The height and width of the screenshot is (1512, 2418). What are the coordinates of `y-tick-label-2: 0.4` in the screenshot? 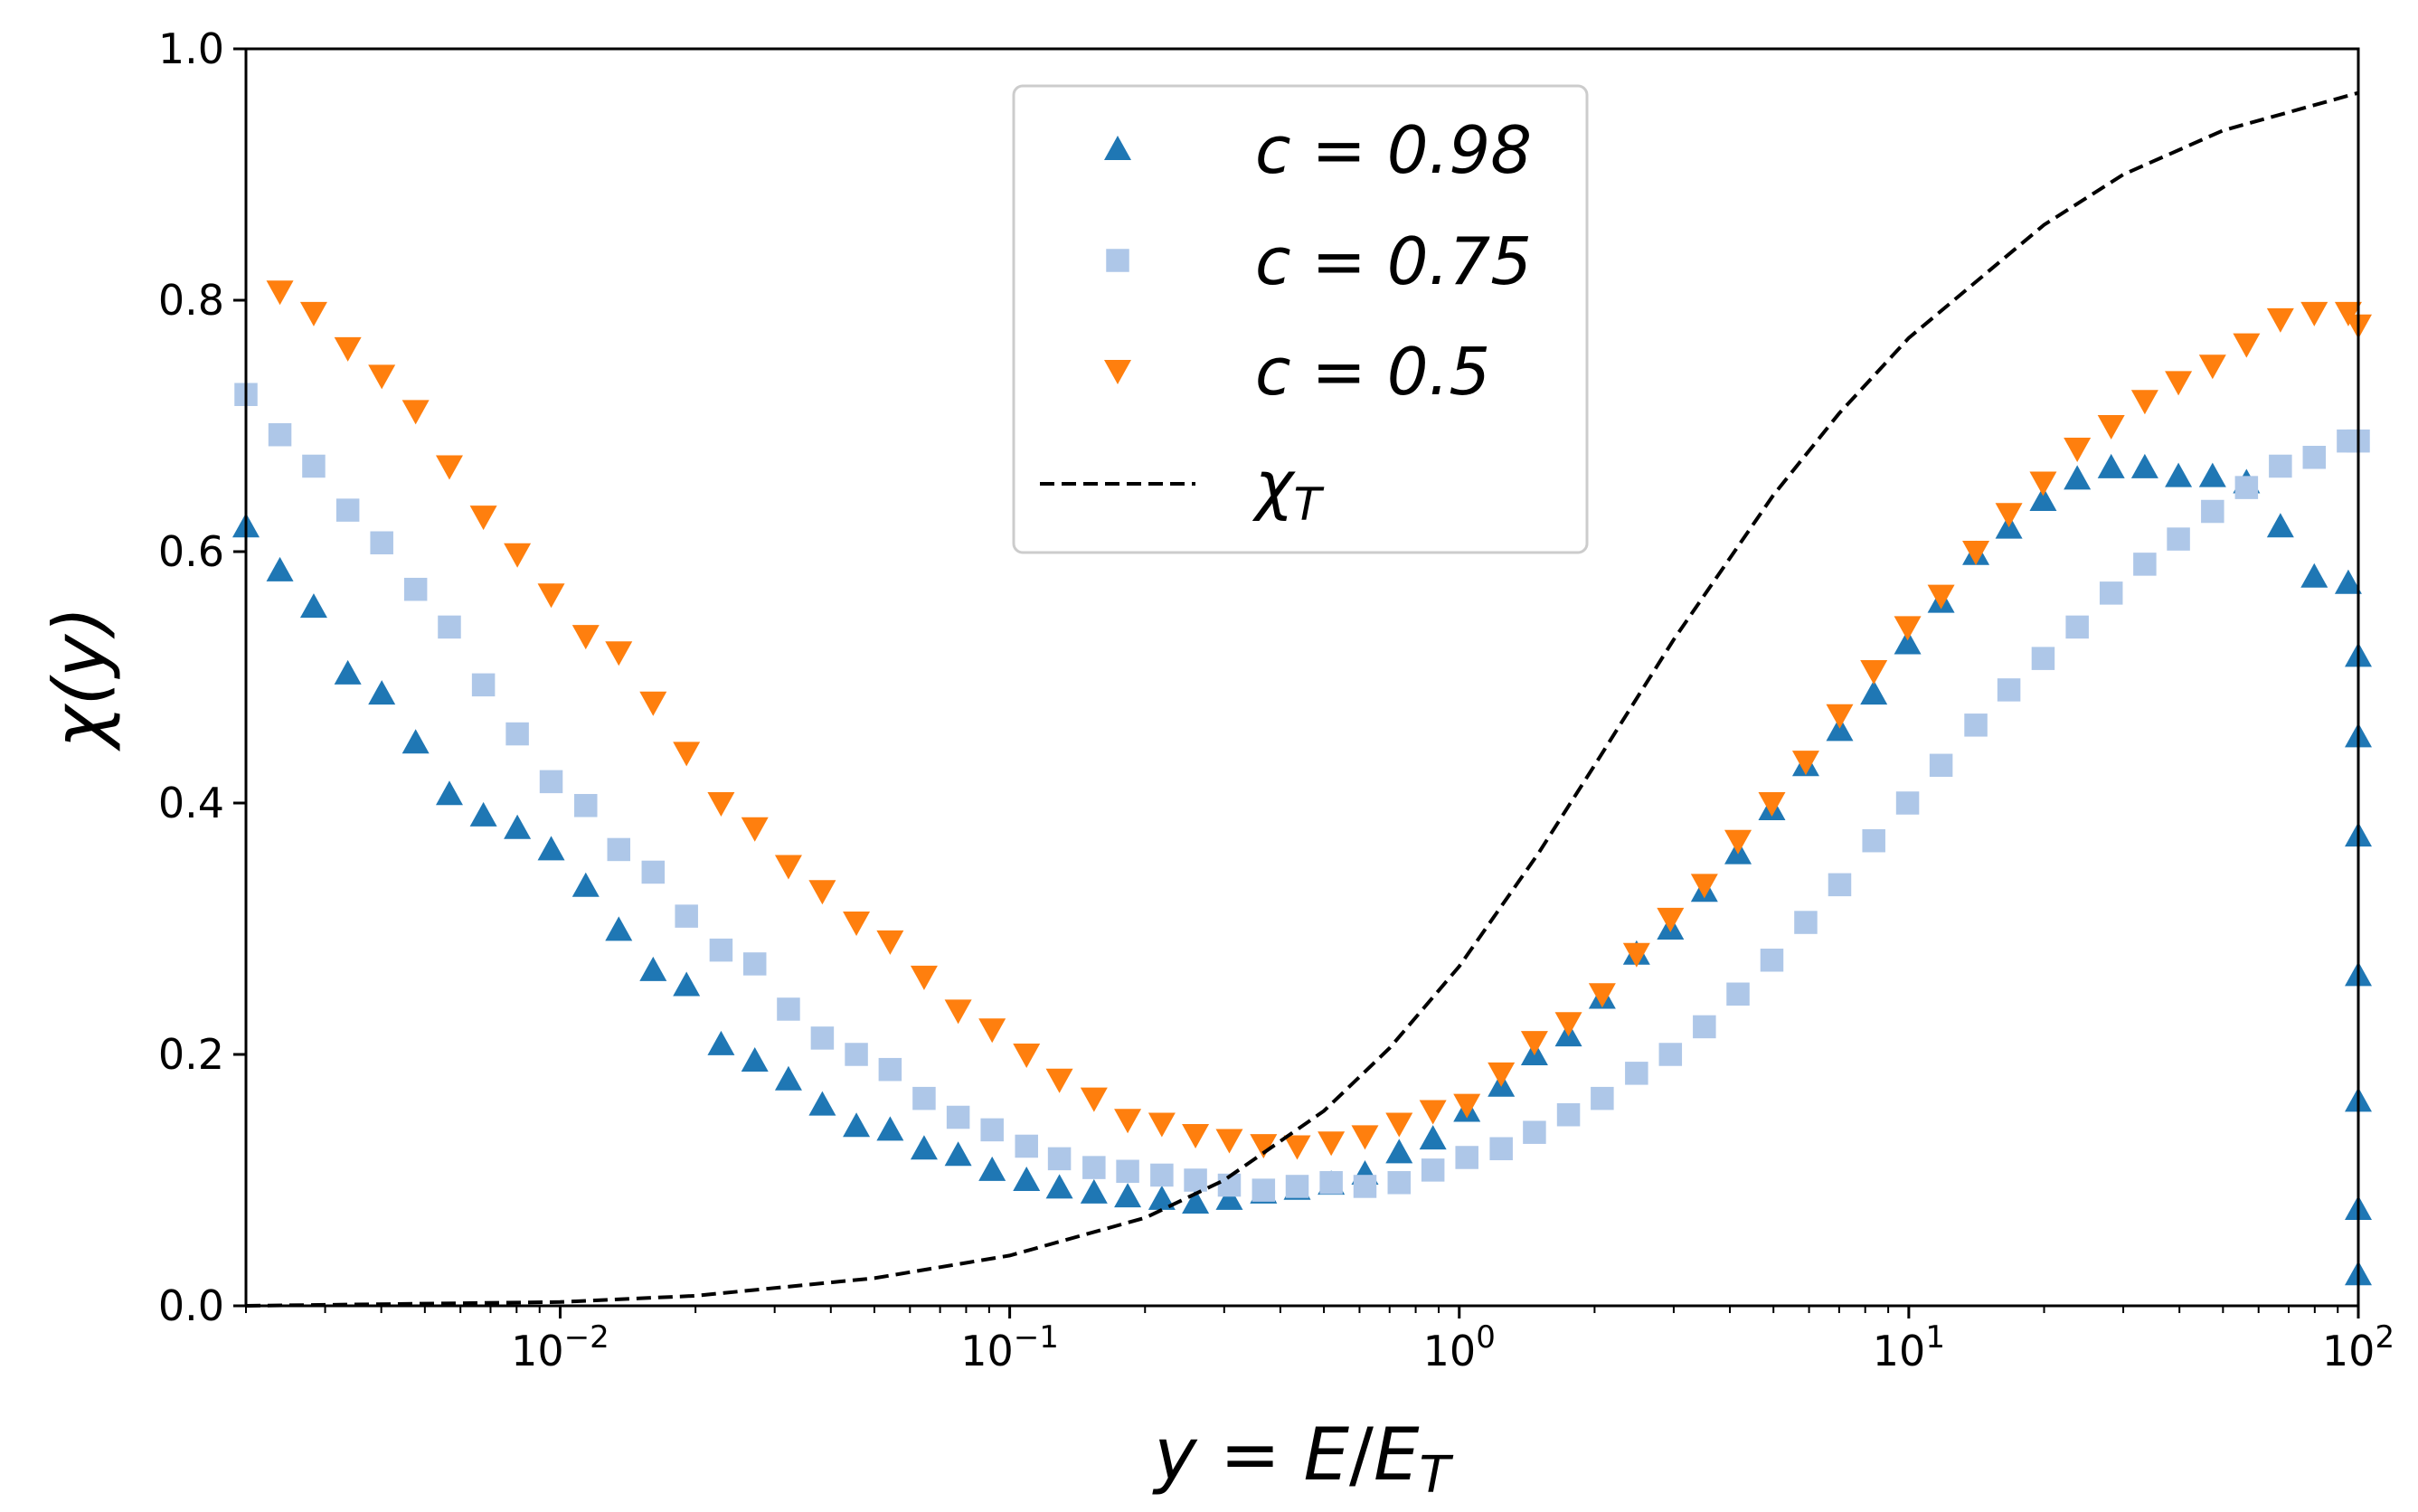 It's located at (191, 803).